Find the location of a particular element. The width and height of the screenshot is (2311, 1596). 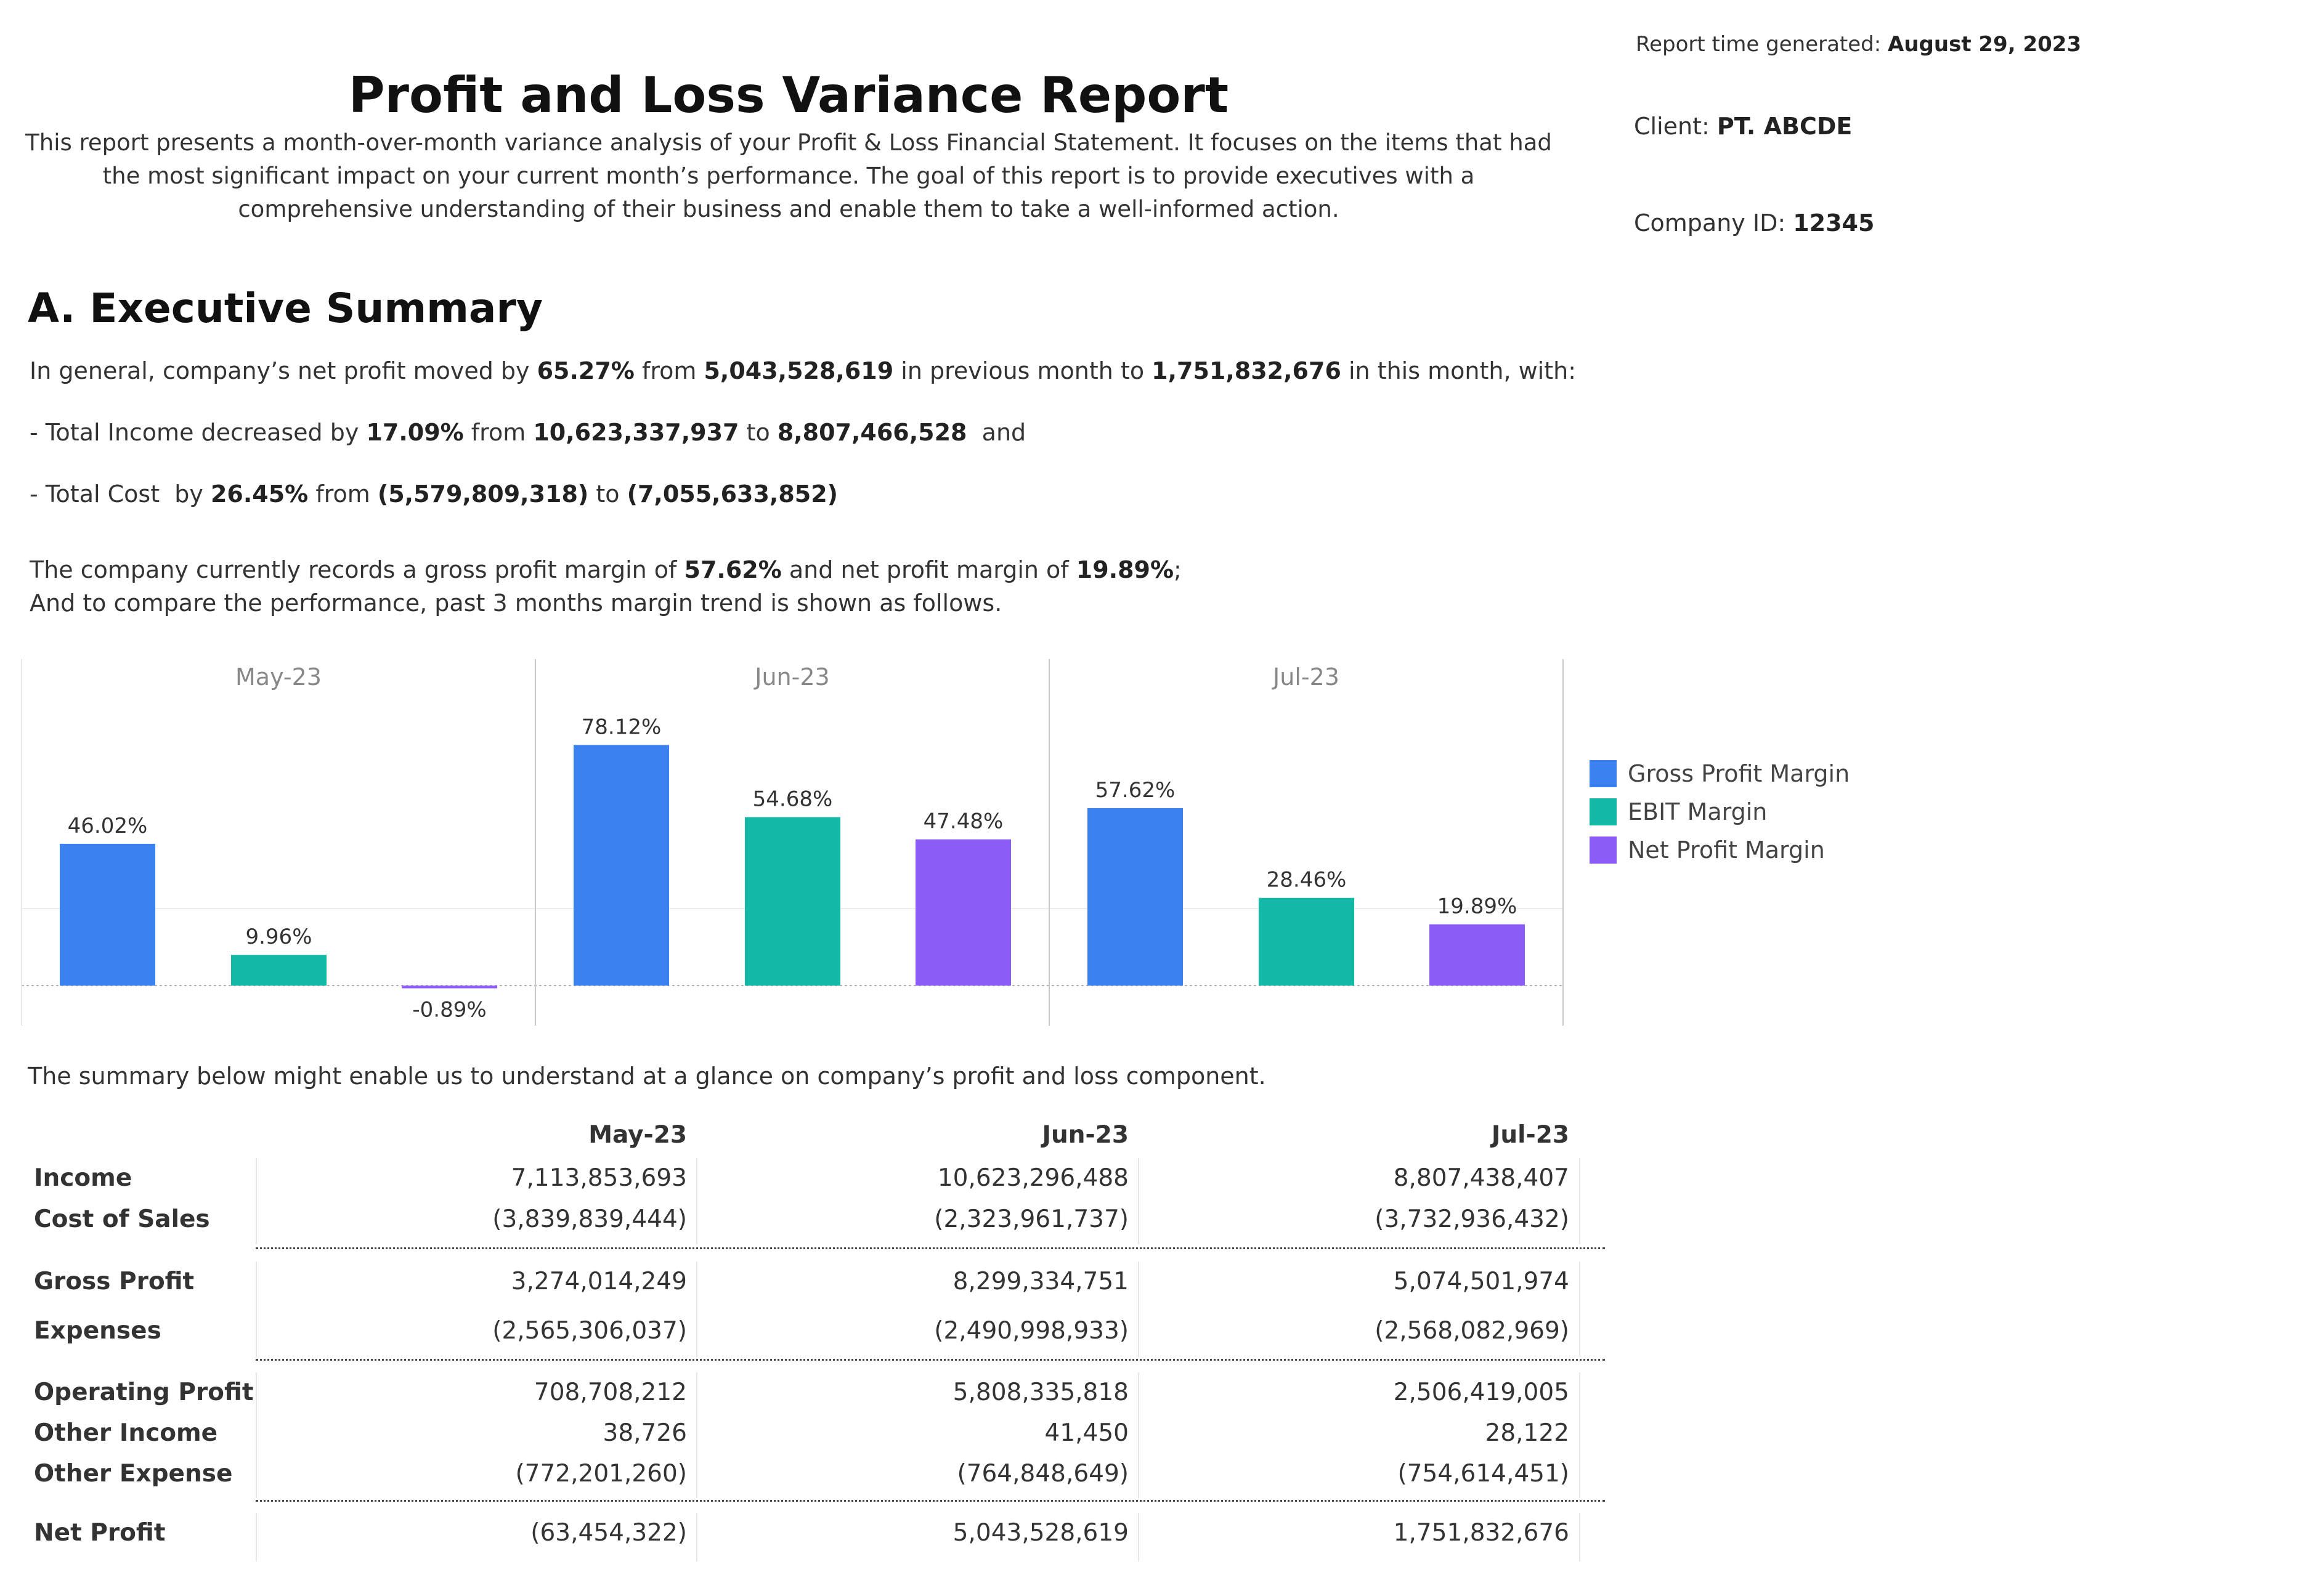

legend-item: Net Profit Margin is located at coordinates (1720, 850).